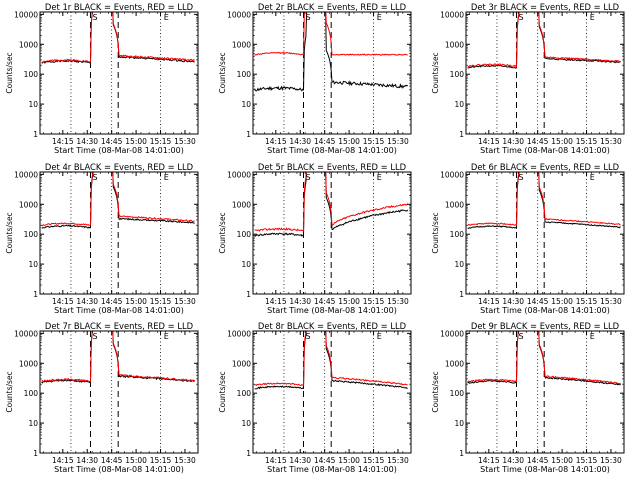 This screenshot has height=480, width=640. Describe the element at coordinates (119, 7) in the screenshot. I see `panel-title: Det 1r BLACK = Events, RED = LLD` at that location.